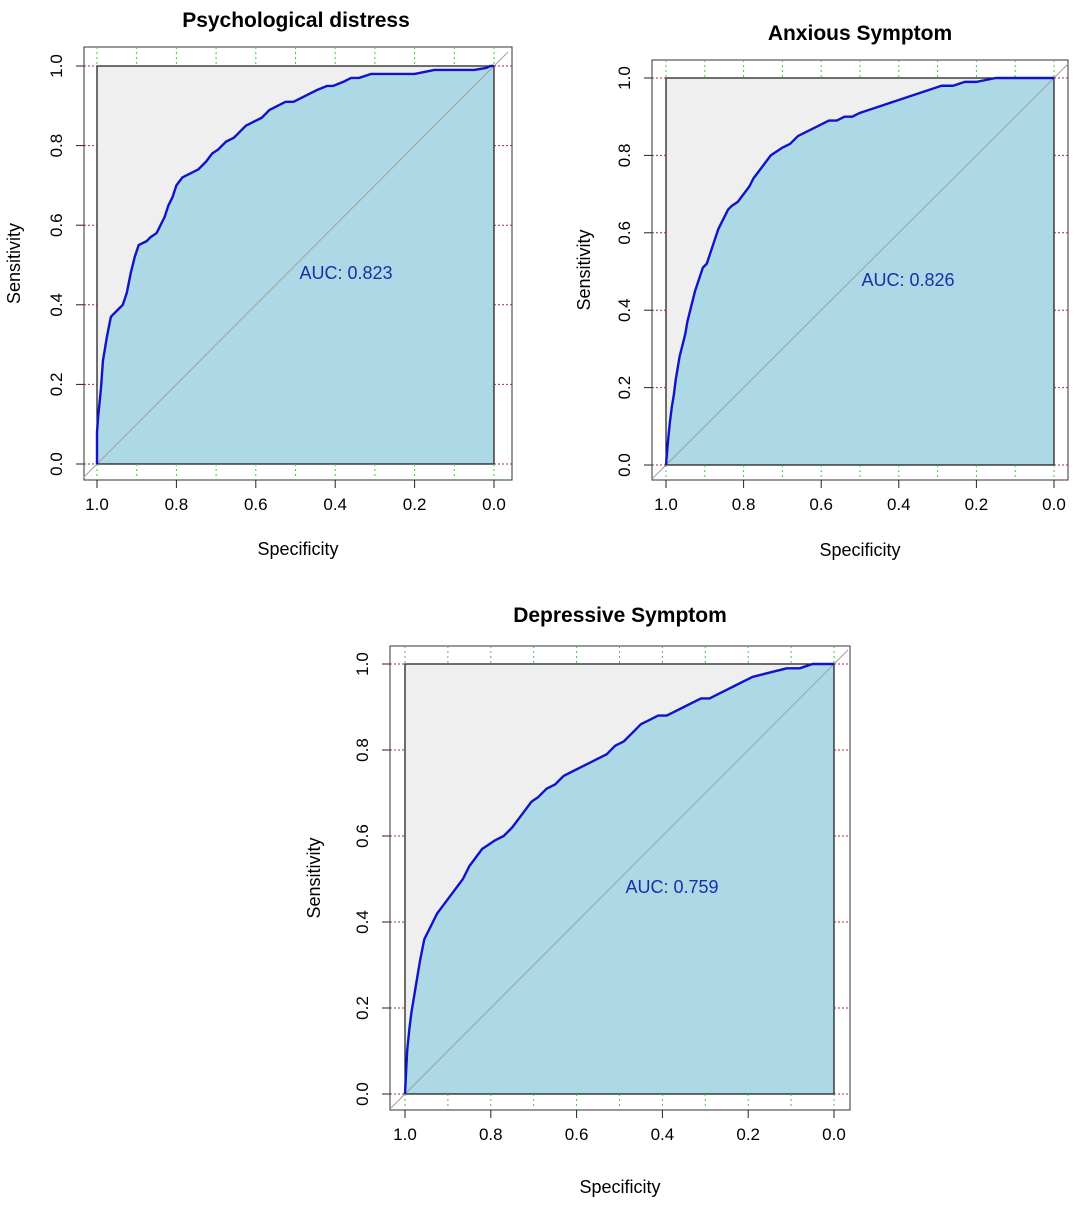 The image size is (1084, 1205). What do you see at coordinates (907, 280) in the screenshot?
I see `auc-label: AUC: 0.826` at bounding box center [907, 280].